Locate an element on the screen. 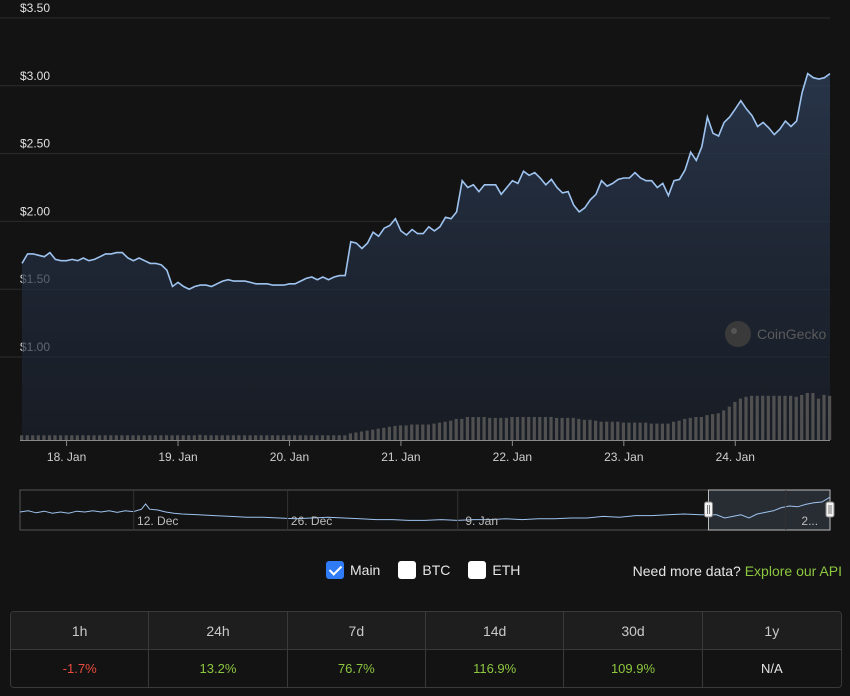 The height and width of the screenshot is (696, 850). legend-item-eth: ETH is located at coordinates (494, 570).